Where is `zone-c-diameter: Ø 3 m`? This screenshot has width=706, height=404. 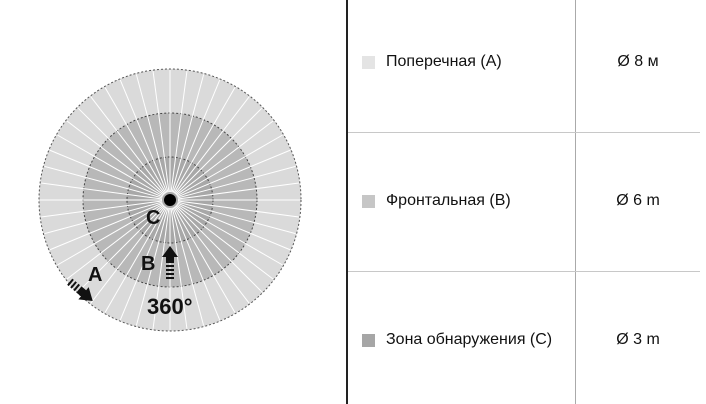 zone-c-diameter: Ø 3 m is located at coordinates (638, 339).